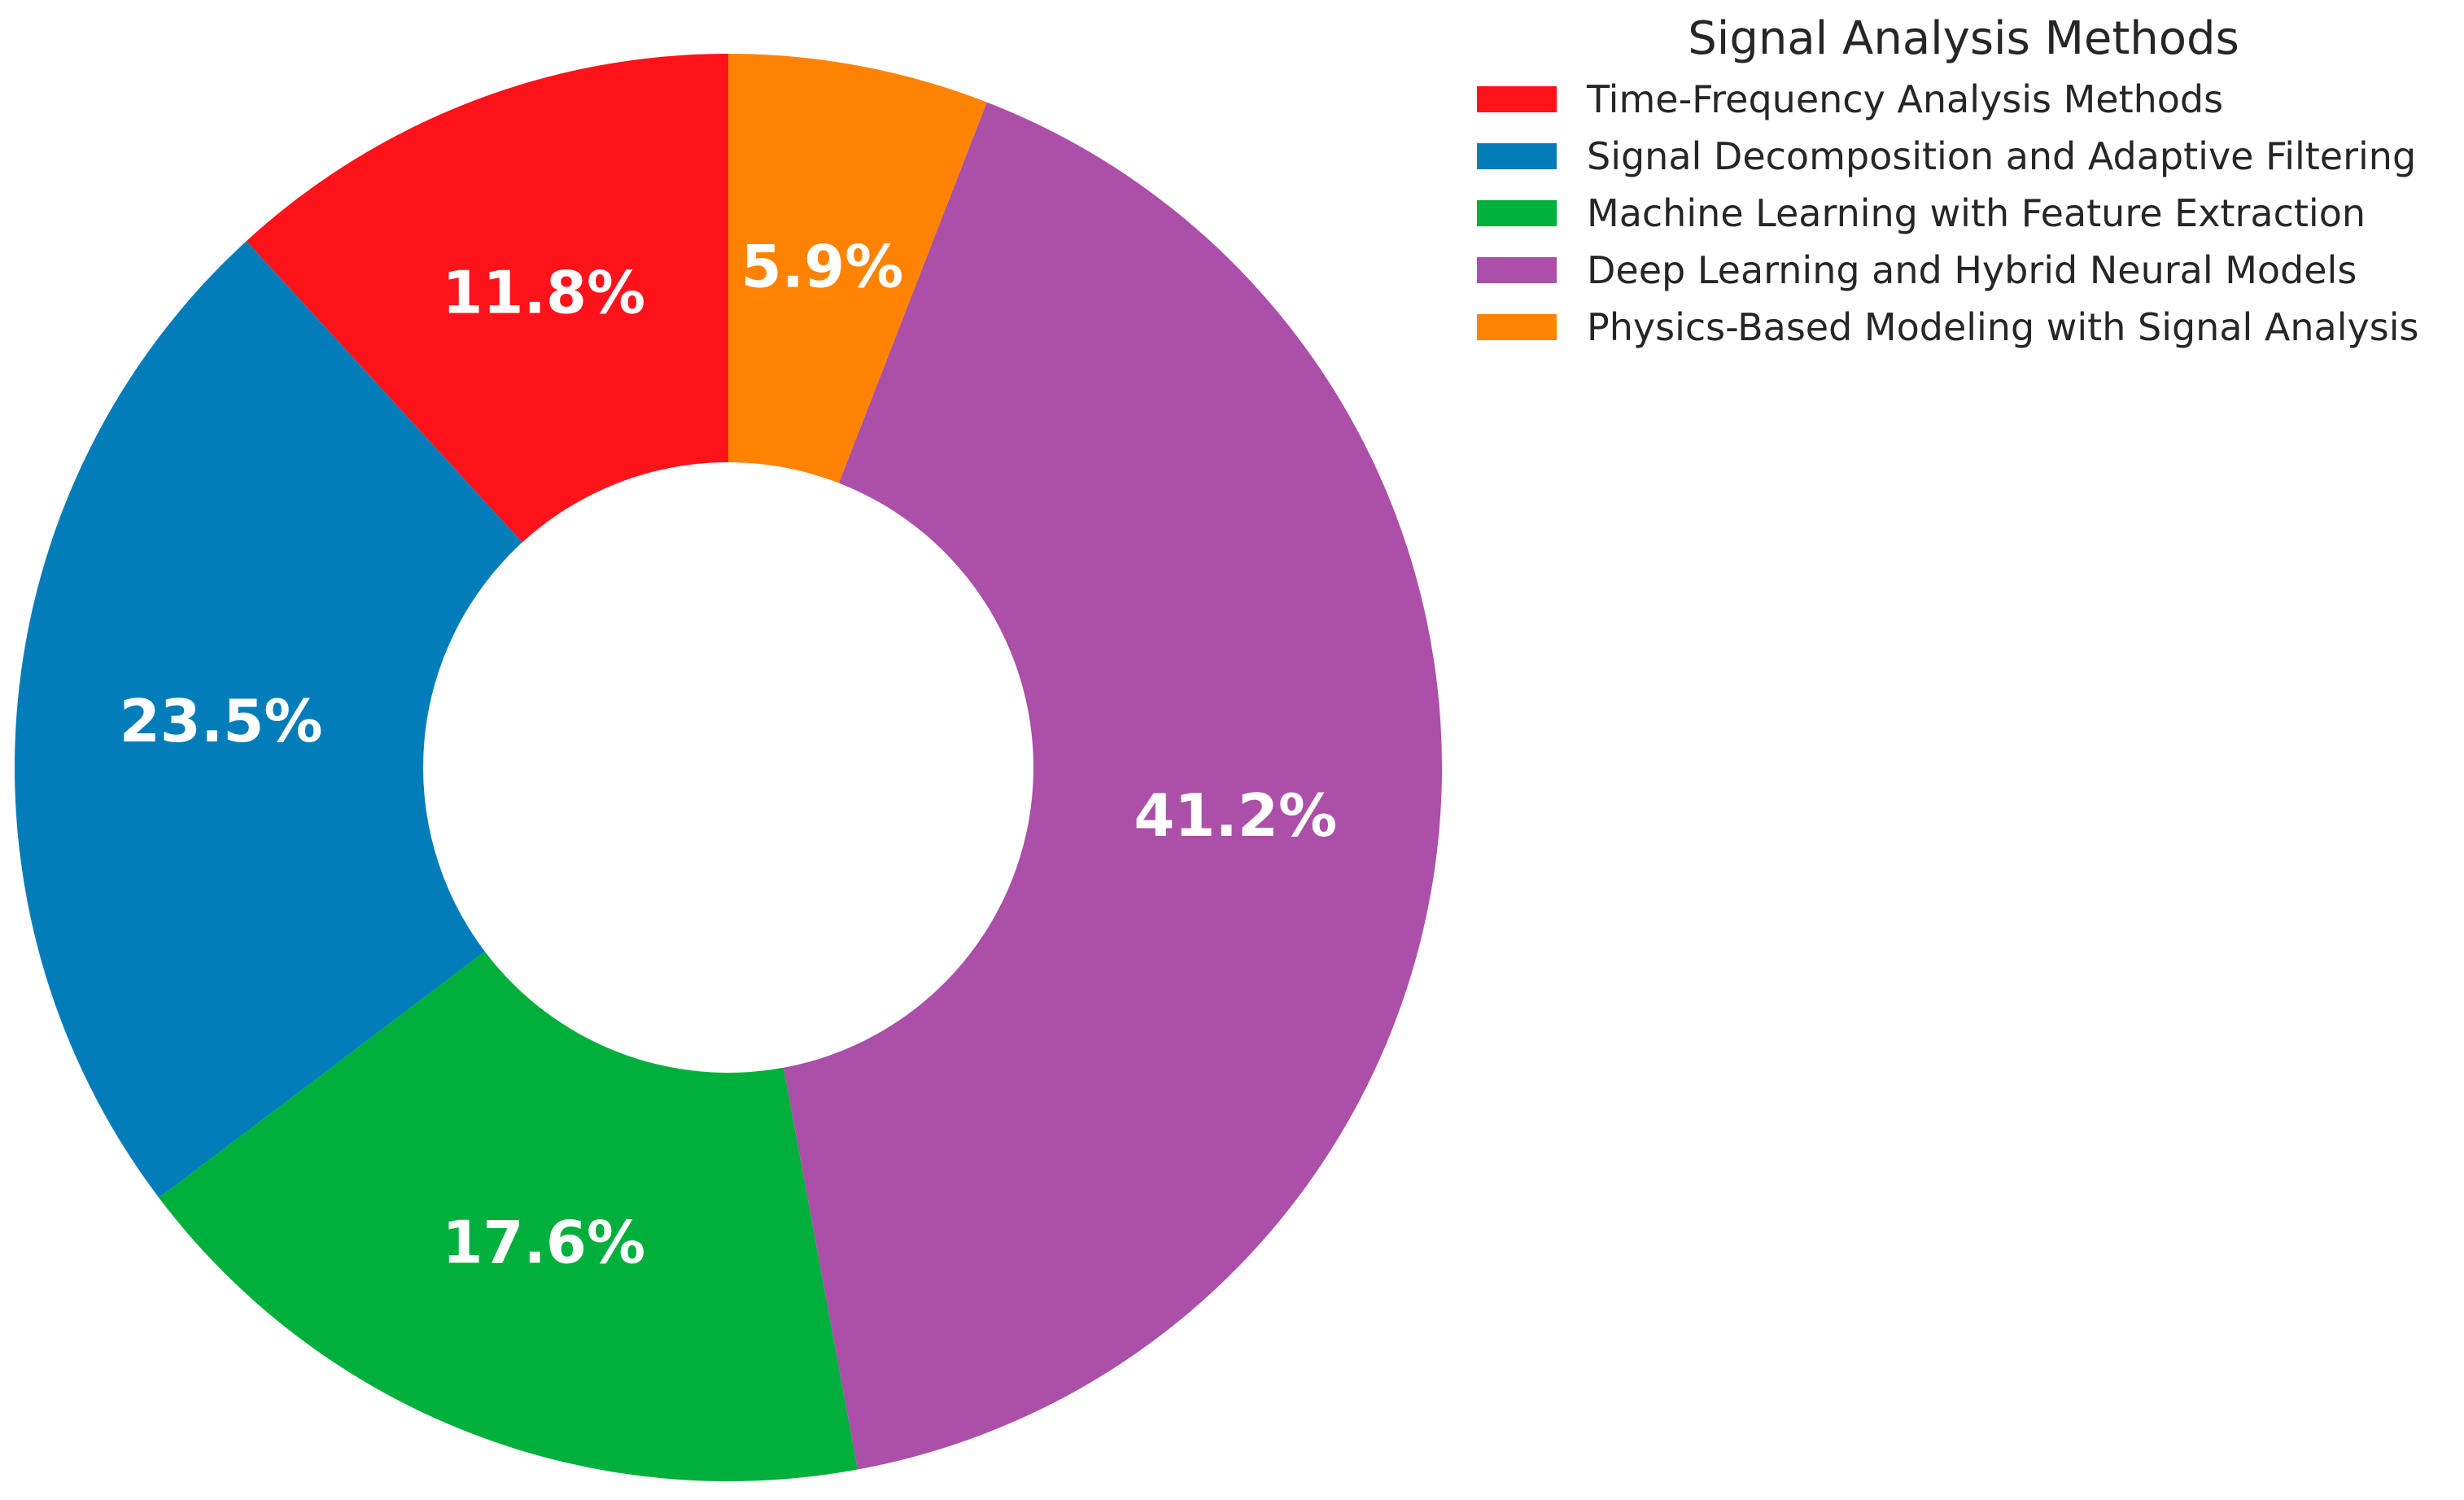 The width and height of the screenshot is (2464, 1500). Describe the element at coordinates (543, 1242) in the screenshot. I see `slice-percent-label: 17.6%` at that location.